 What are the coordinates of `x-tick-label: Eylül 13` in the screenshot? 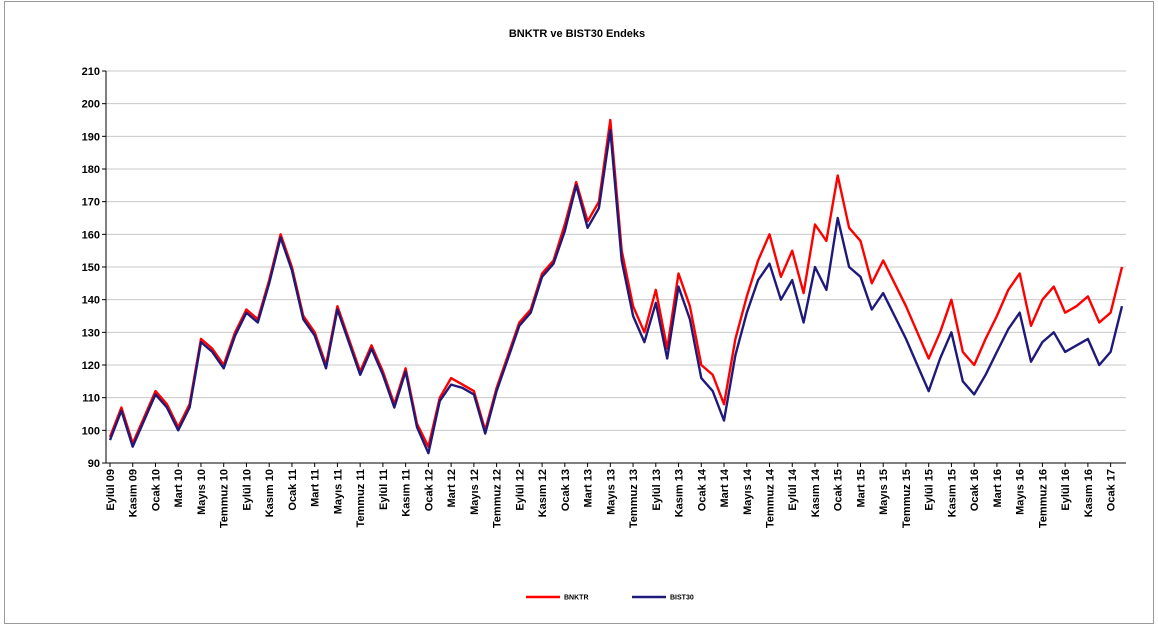 It's located at (657, 490).